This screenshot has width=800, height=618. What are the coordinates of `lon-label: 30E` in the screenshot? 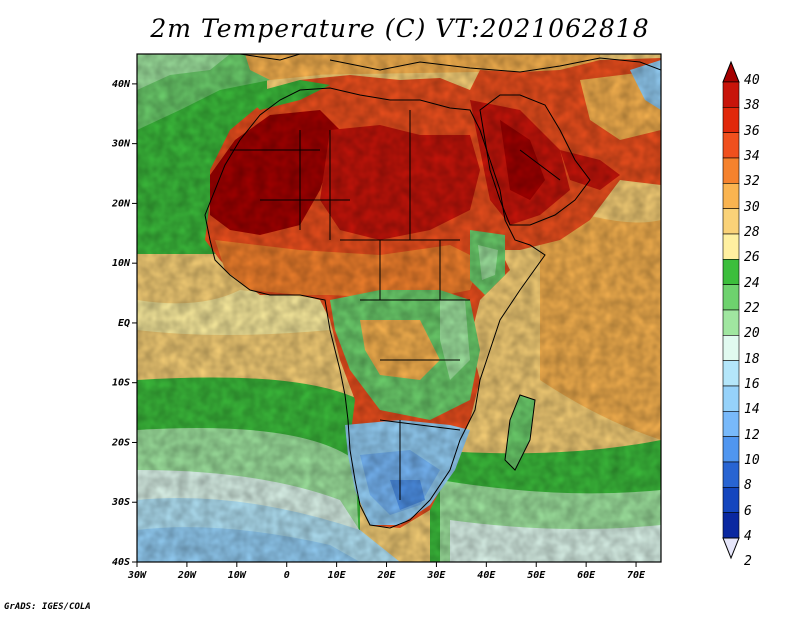 It's located at (436, 575).